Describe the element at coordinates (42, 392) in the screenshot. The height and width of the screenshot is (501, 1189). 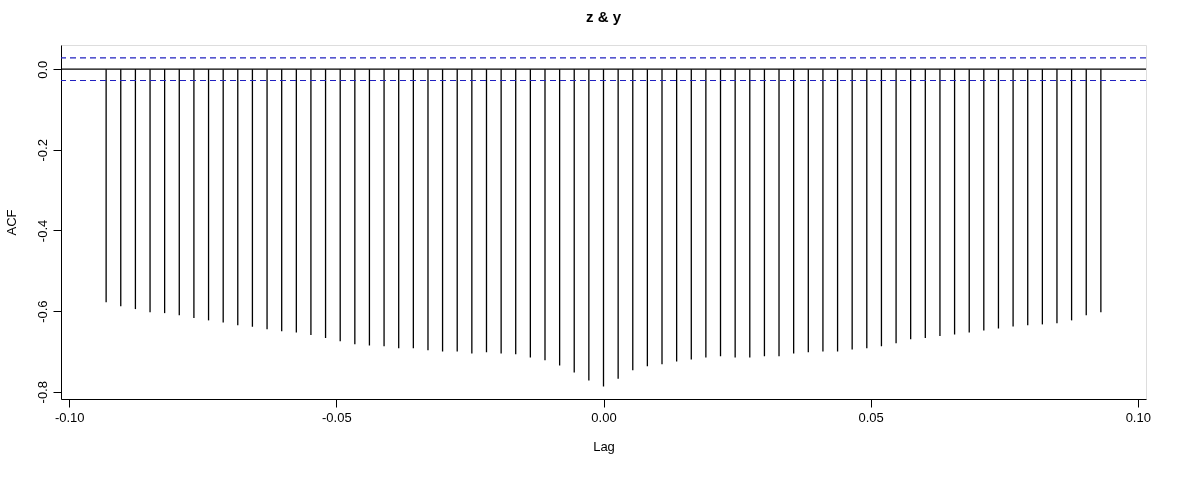
I see `y-tick-label: -0.8` at that location.